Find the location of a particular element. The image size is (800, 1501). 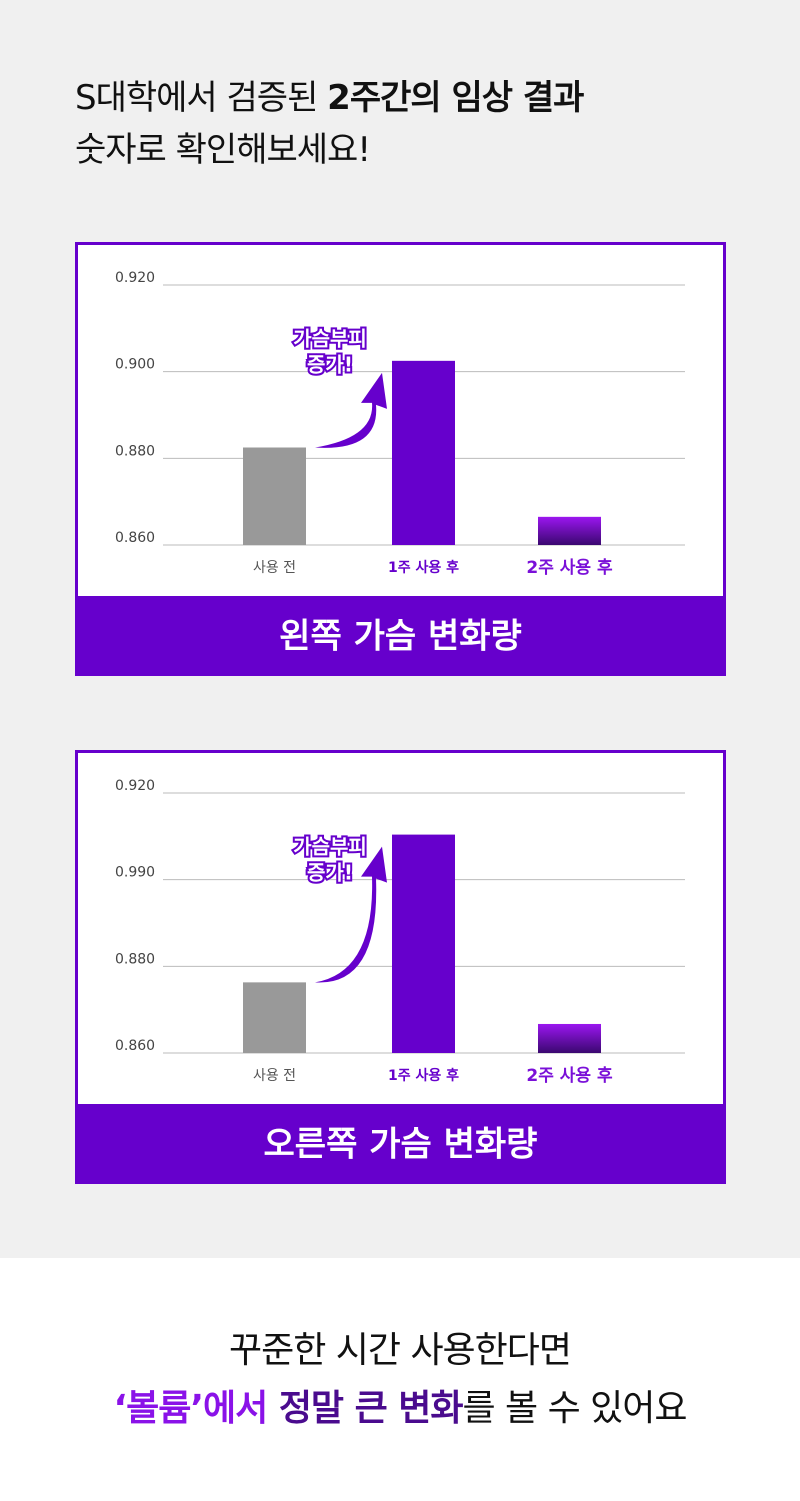

footer-highlight: 정말 큰 변화 is located at coordinates (365, 1408).